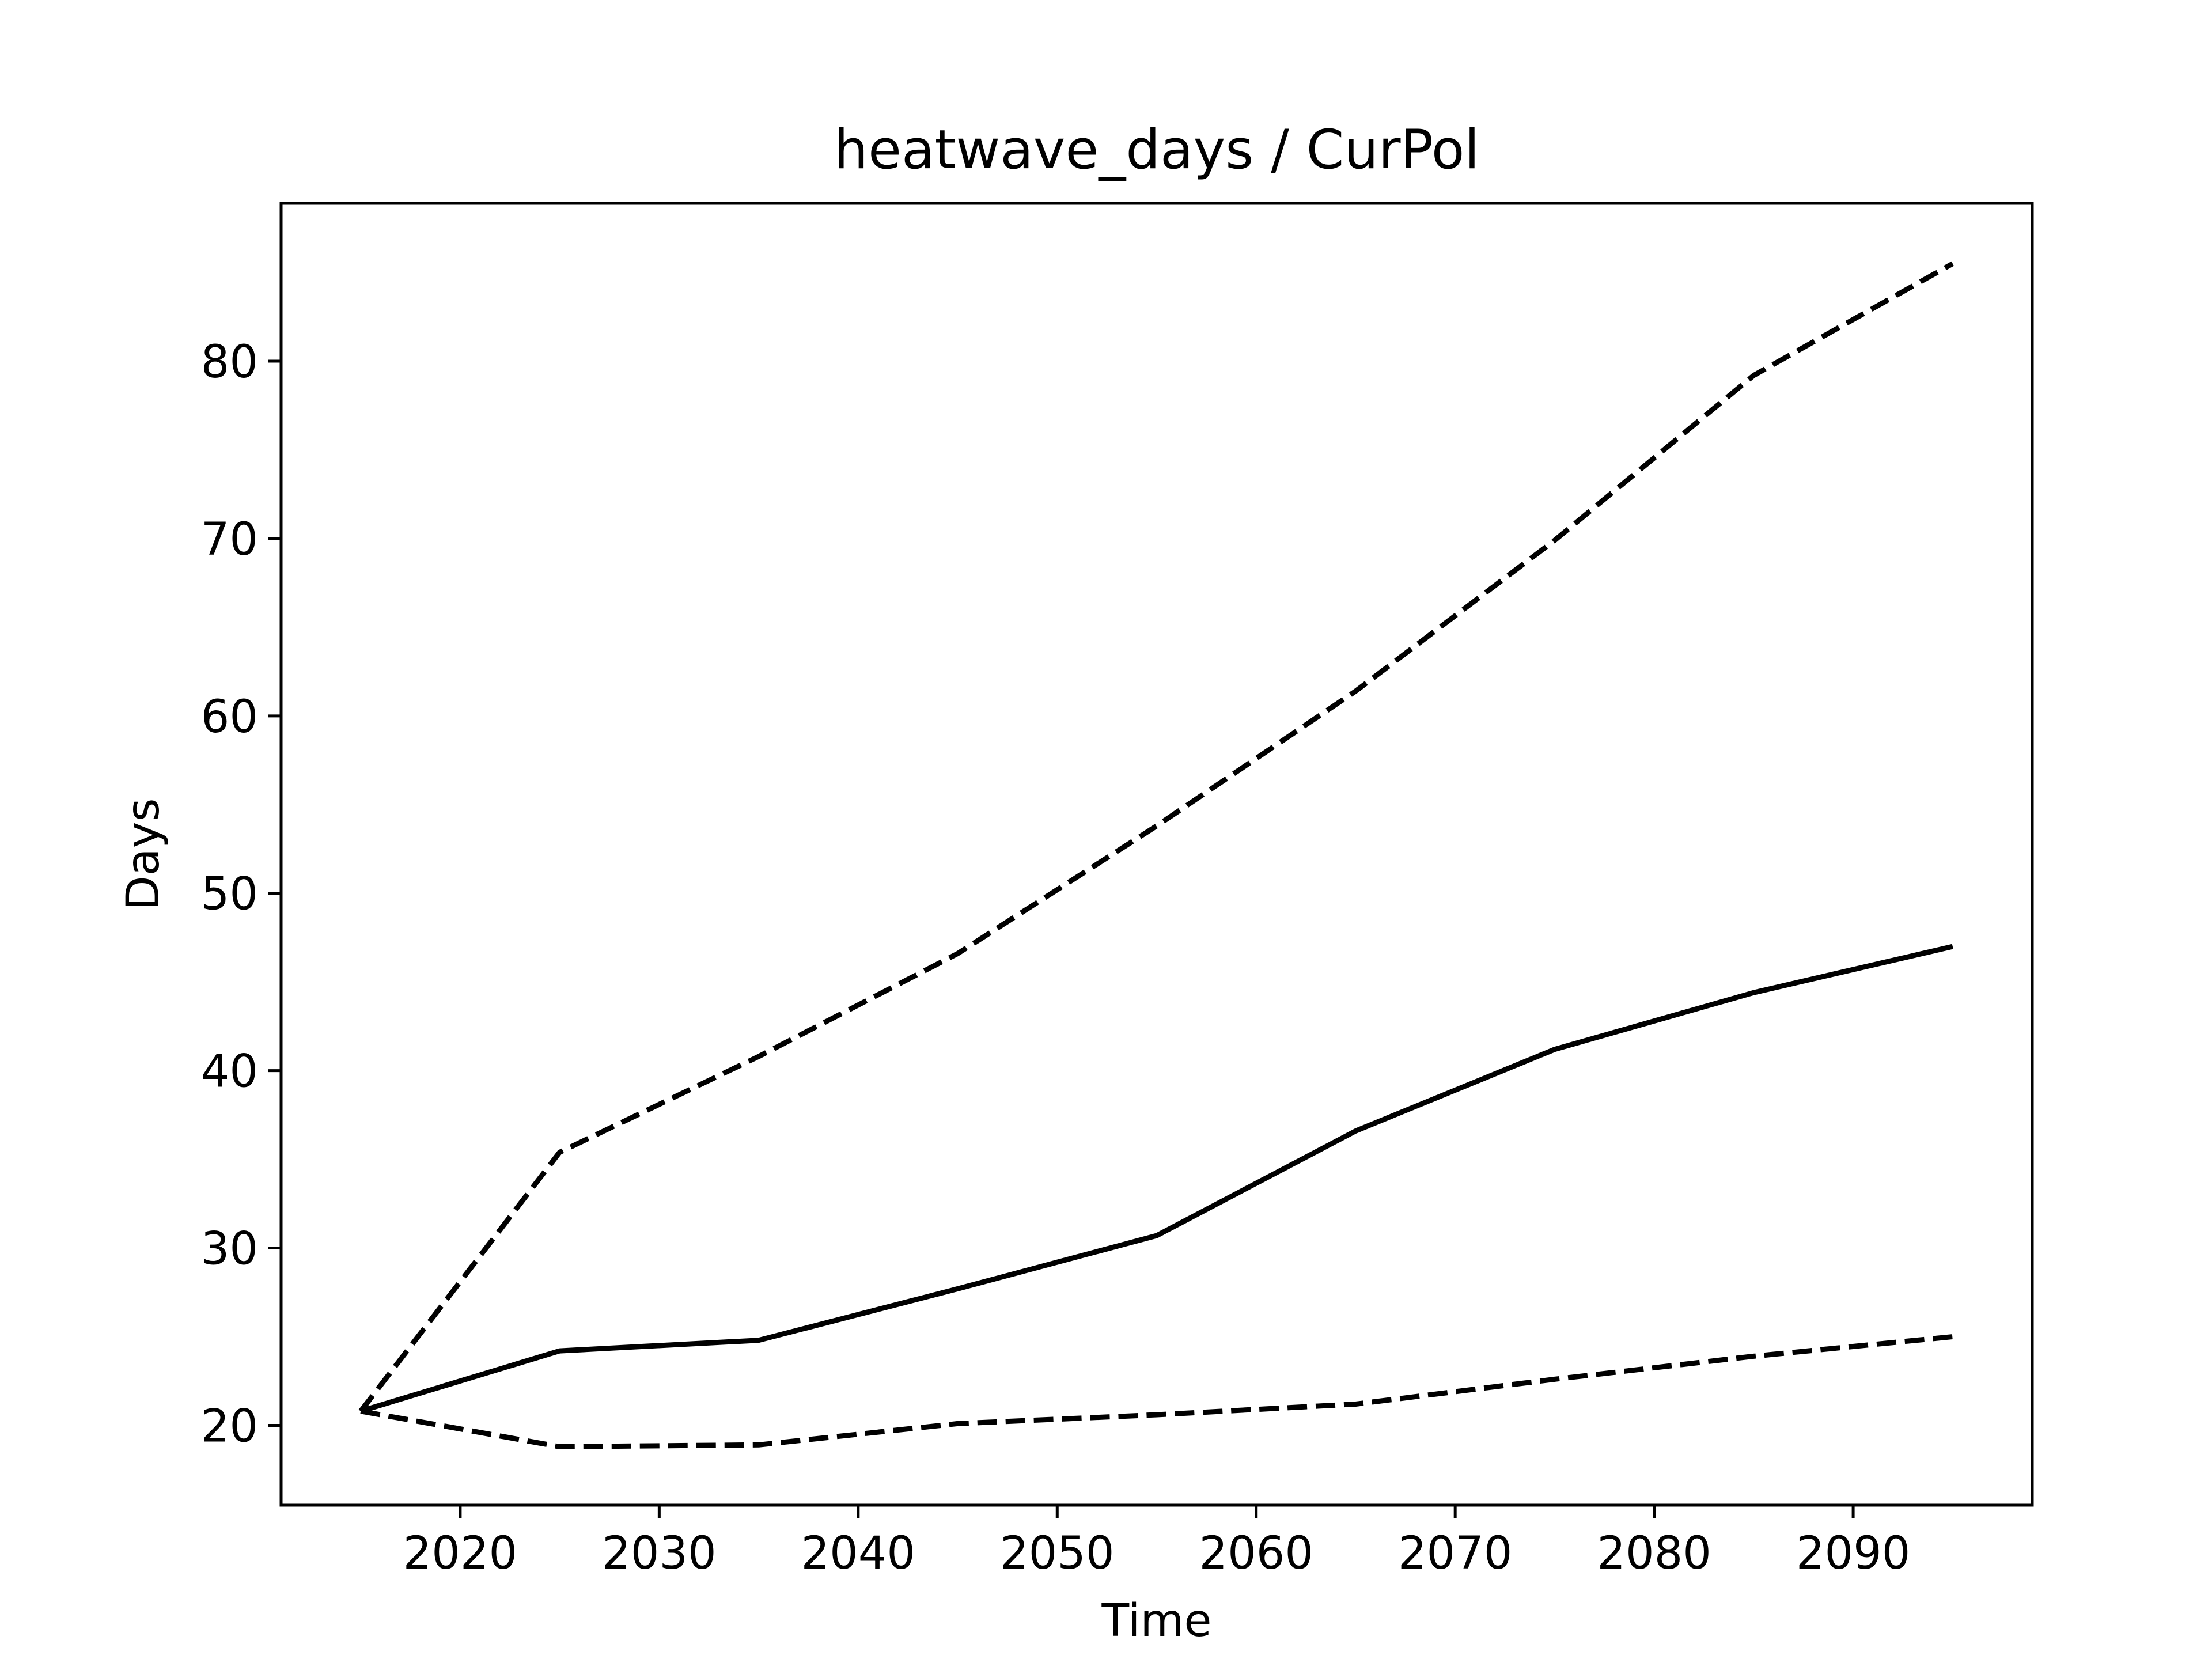 This screenshot has height=1659, width=2212. What do you see at coordinates (1853, 1554) in the screenshot?
I see `x-tick-label-2090: 2090` at bounding box center [1853, 1554].